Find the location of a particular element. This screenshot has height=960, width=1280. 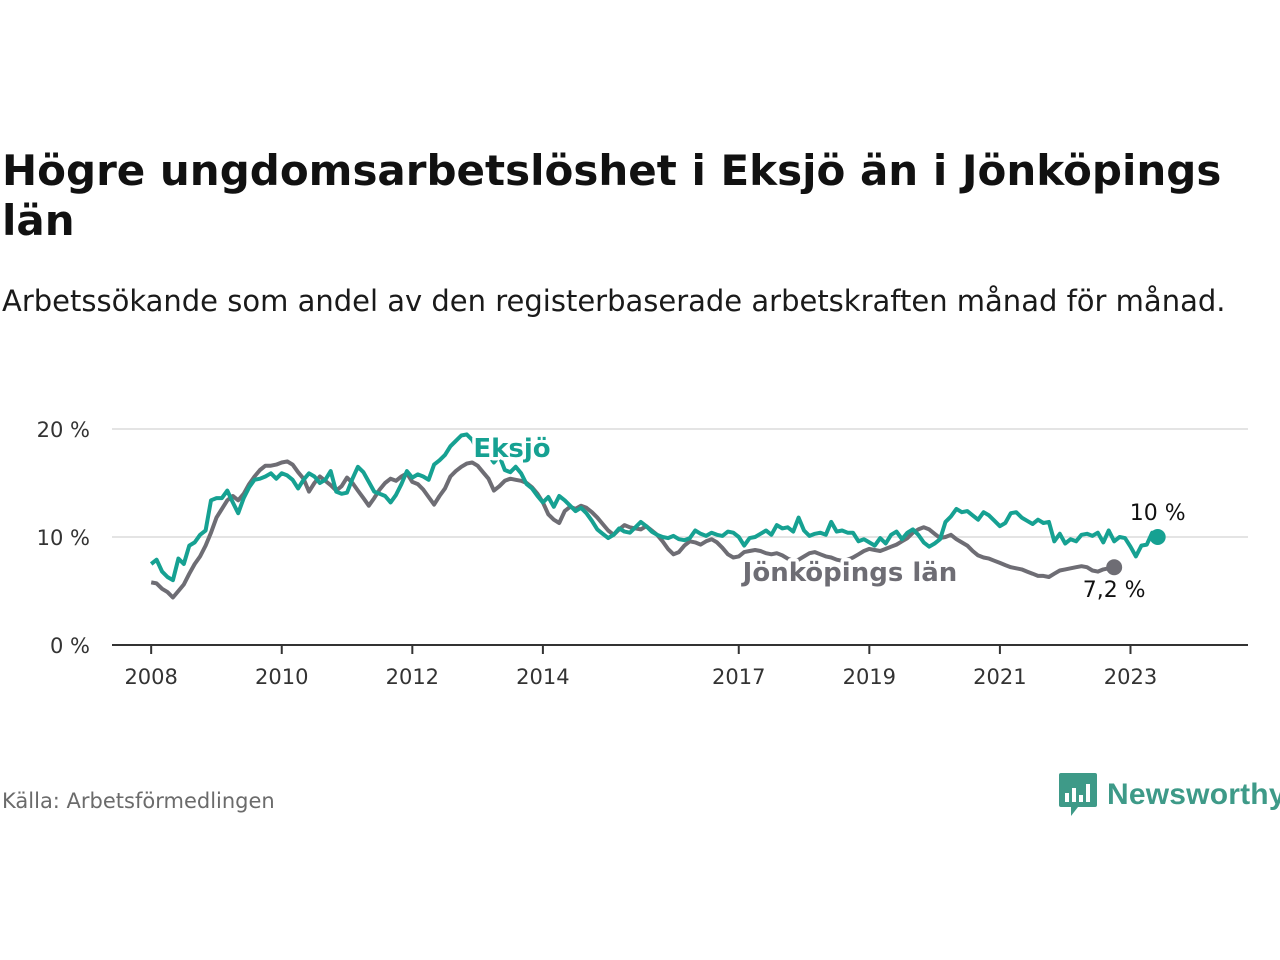

brand-name: Newsworthy is located at coordinates (1193, 794).